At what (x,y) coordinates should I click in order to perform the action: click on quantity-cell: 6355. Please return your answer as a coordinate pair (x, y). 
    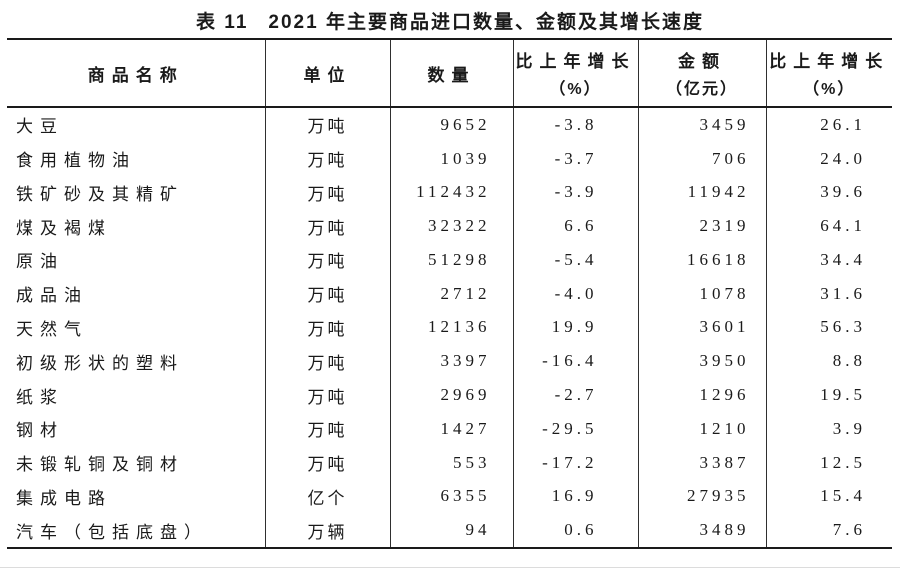
    Looking at the image, I should click on (451, 496).